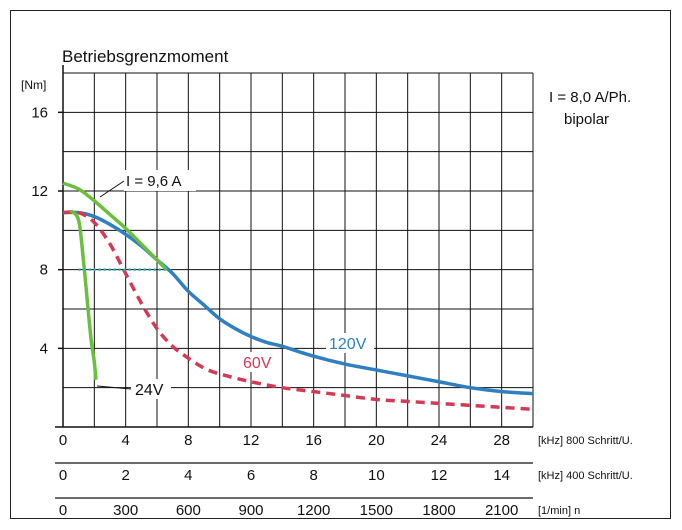 The image size is (682, 530). I want to click on chart-title: Betriebsgrenzmoment, so click(145, 56).